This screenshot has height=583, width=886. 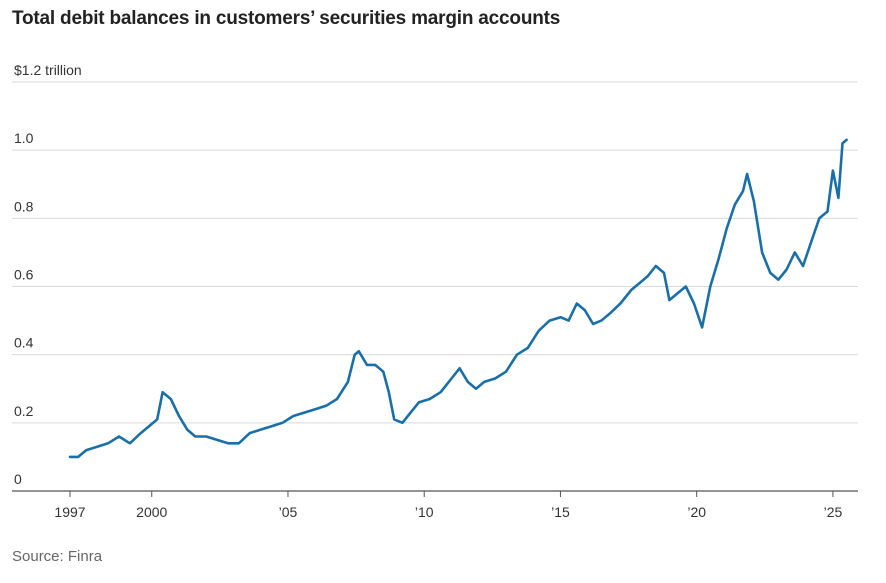 I want to click on x-tick-label: ’25, so click(x=833, y=512).